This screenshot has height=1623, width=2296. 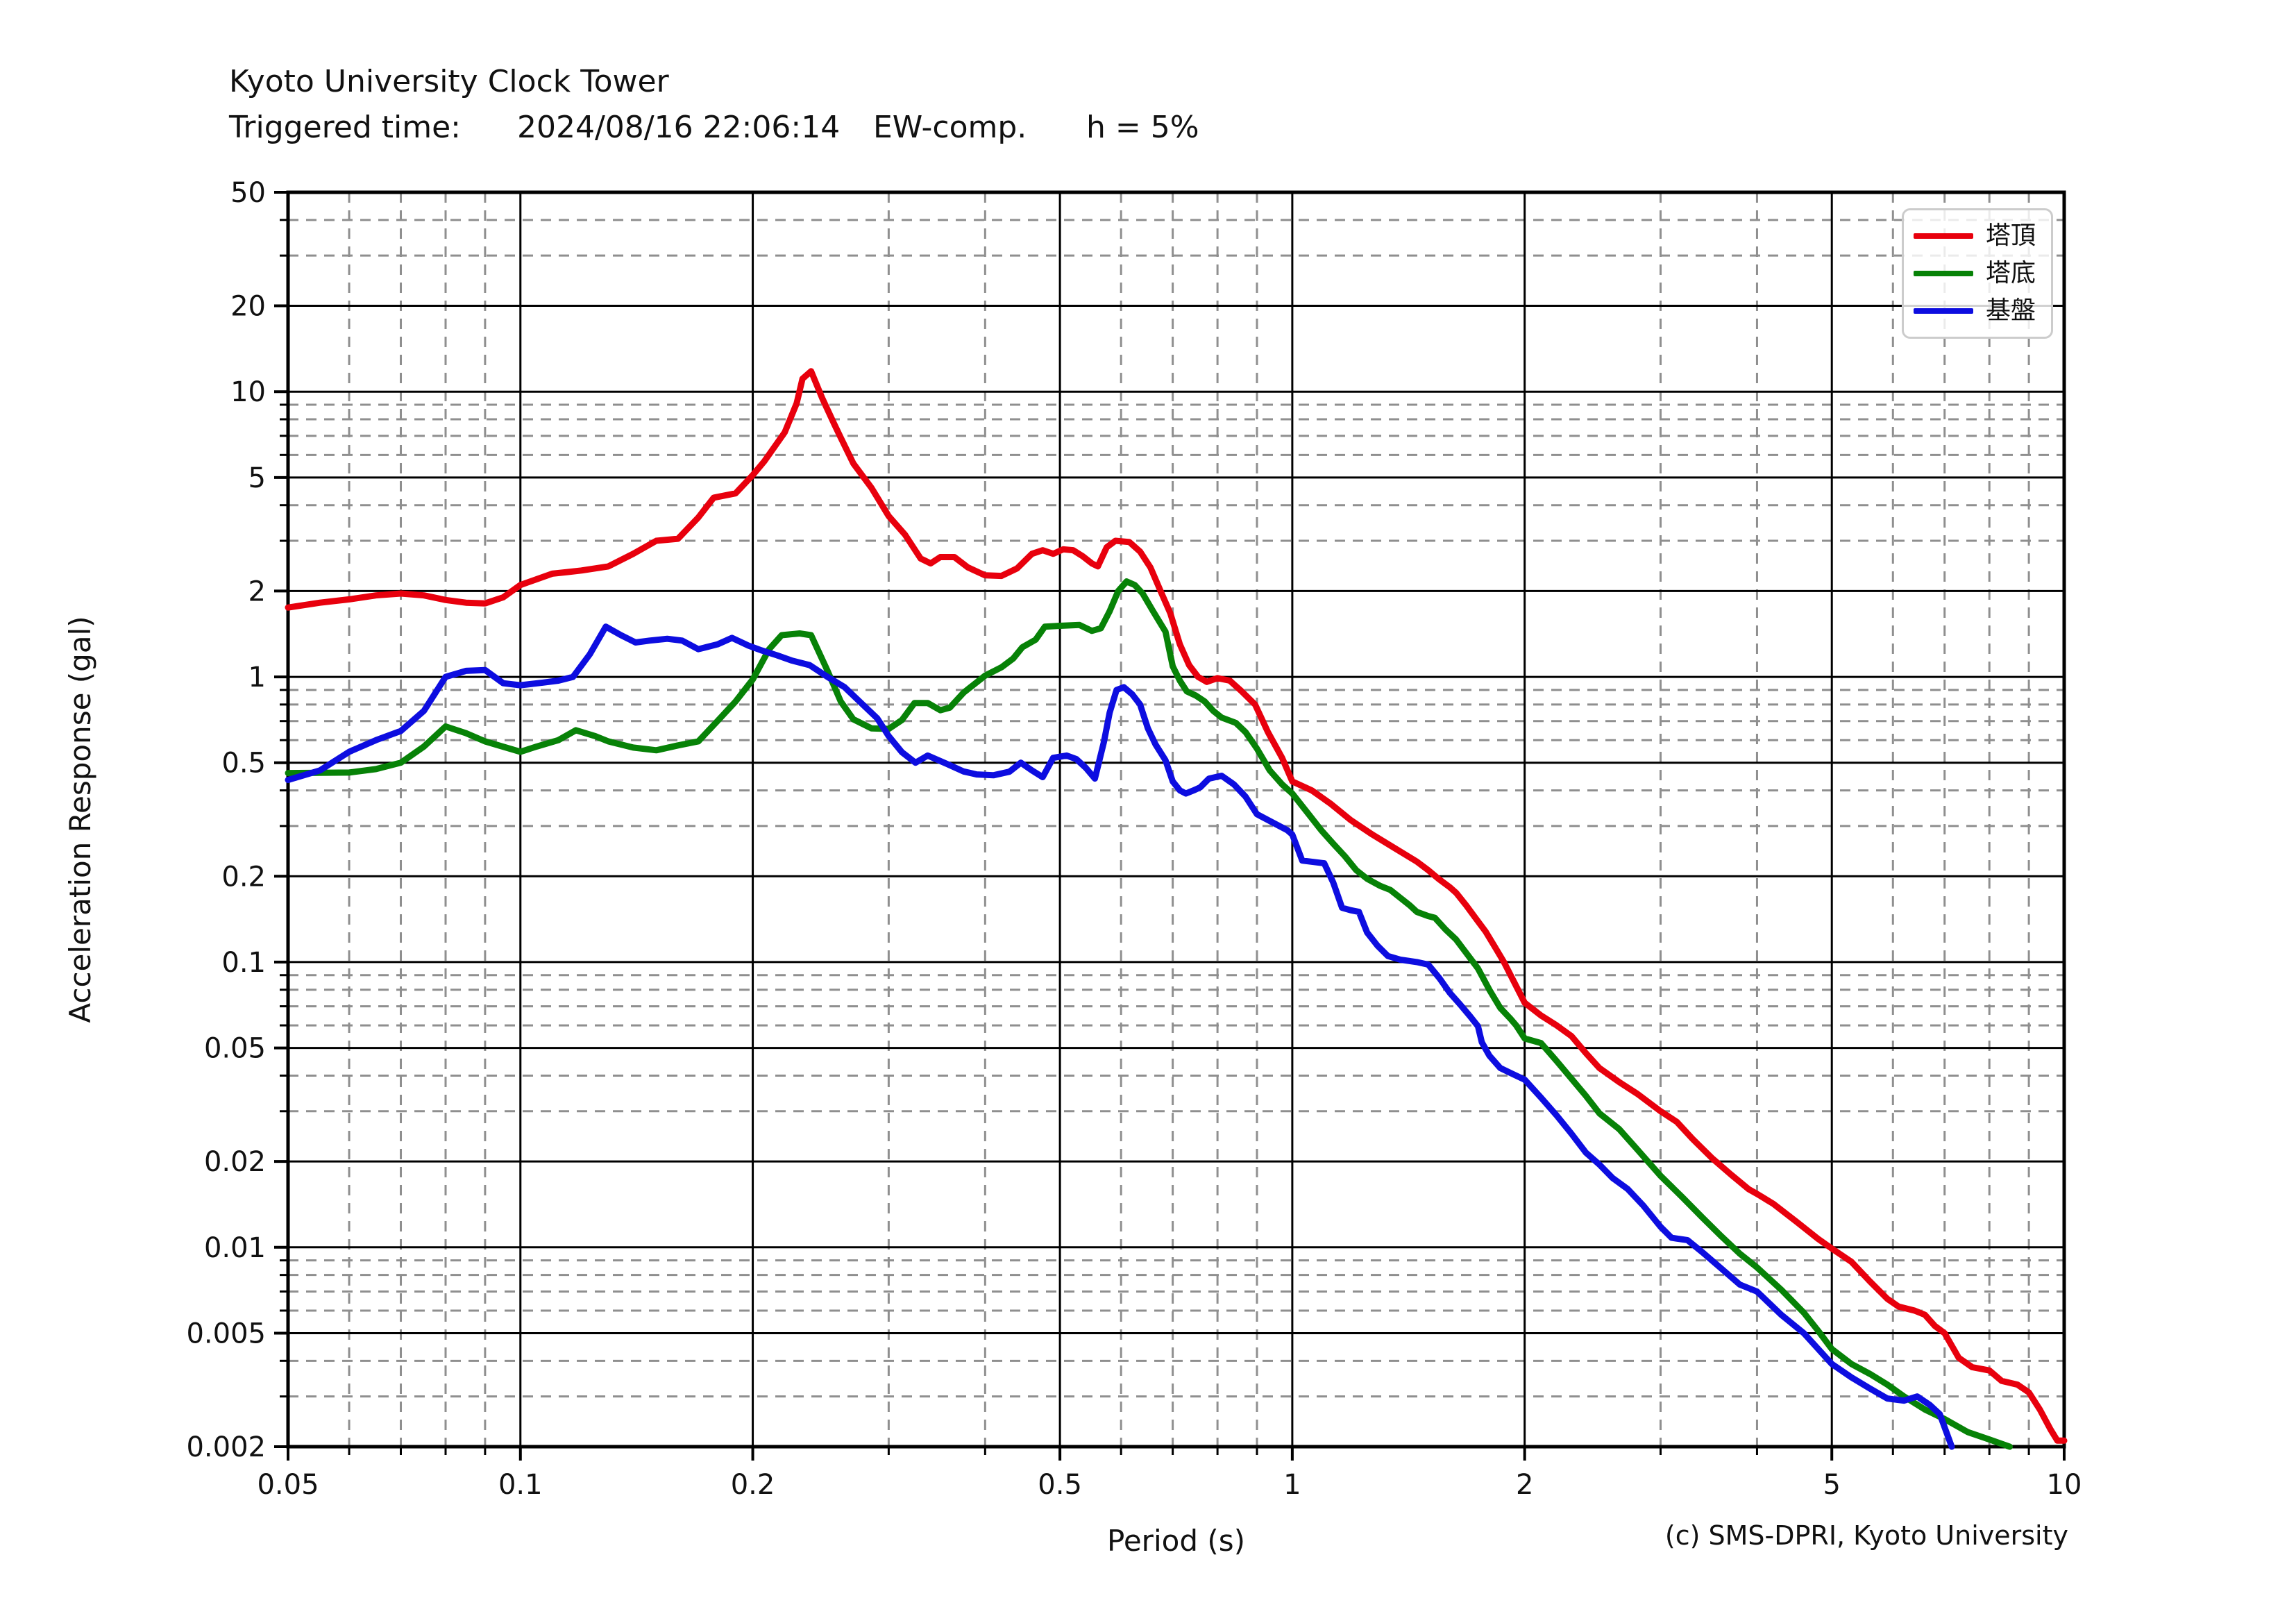 I want to click on x-tick-label: 0.1, so click(x=520, y=1485).